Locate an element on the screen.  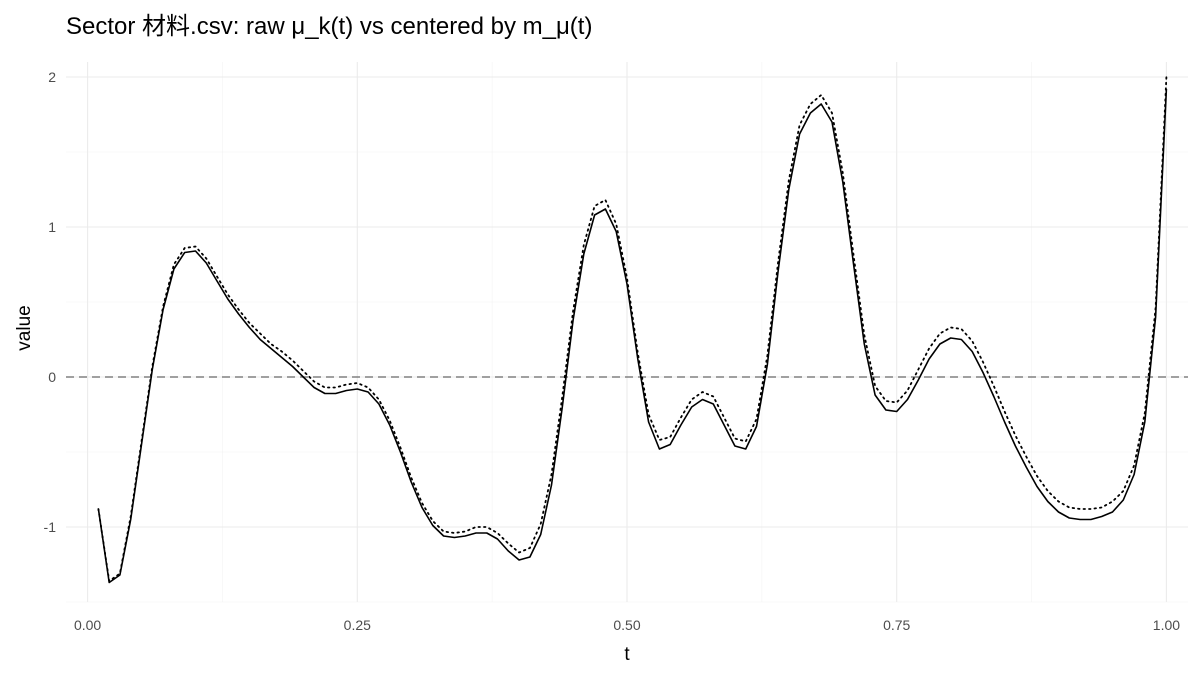
y-tick-label: -1 is located at coordinates (50, 527).